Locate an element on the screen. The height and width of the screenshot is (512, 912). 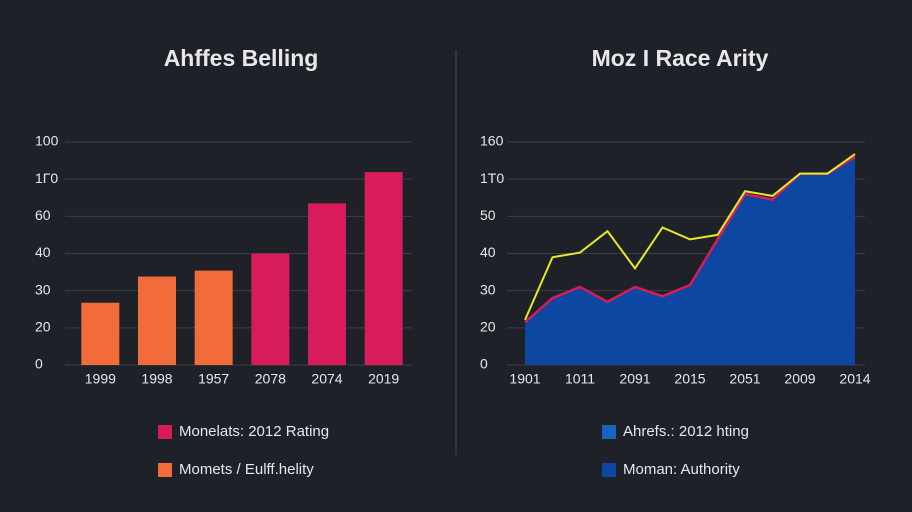
y-tick-label: 50 is located at coordinates (488, 215).